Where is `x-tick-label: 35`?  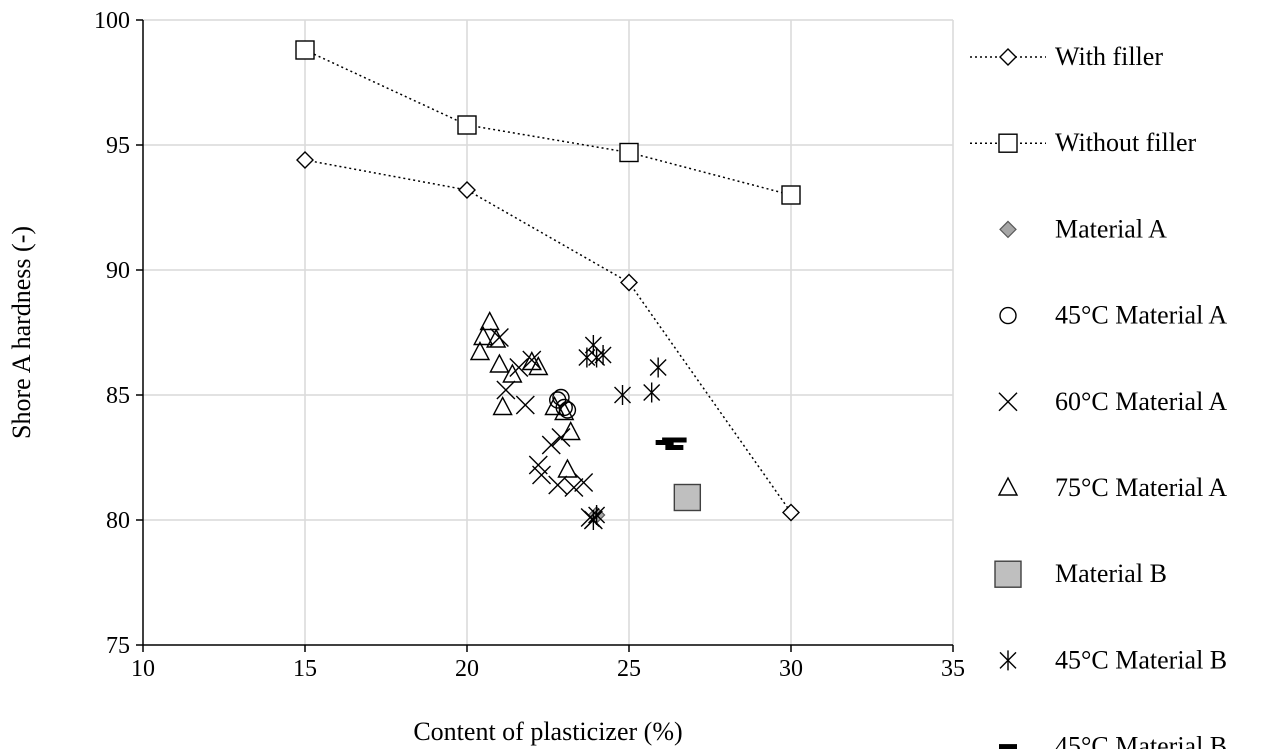
x-tick-label: 35 is located at coordinates (953, 669).